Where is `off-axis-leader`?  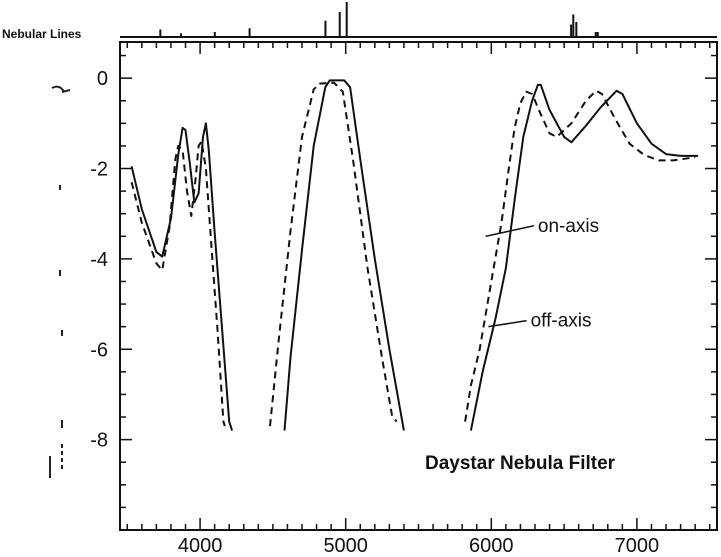 off-axis-leader is located at coordinates (507, 323).